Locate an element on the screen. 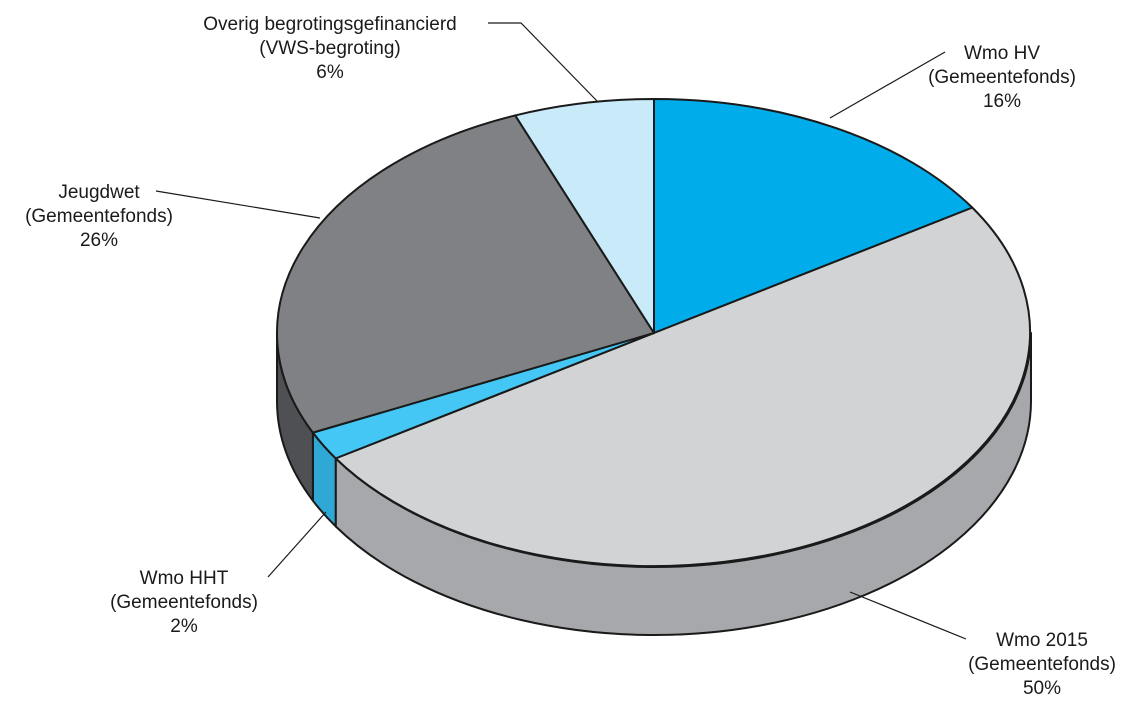 The image size is (1132, 702). slice-value-label-wmo-2015: 50% is located at coordinates (1042, 688).